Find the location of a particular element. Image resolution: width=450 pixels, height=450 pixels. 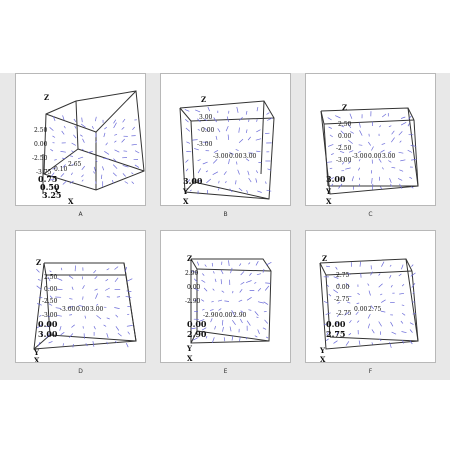

axis-label-x: X is located at coordinates (190, 358).